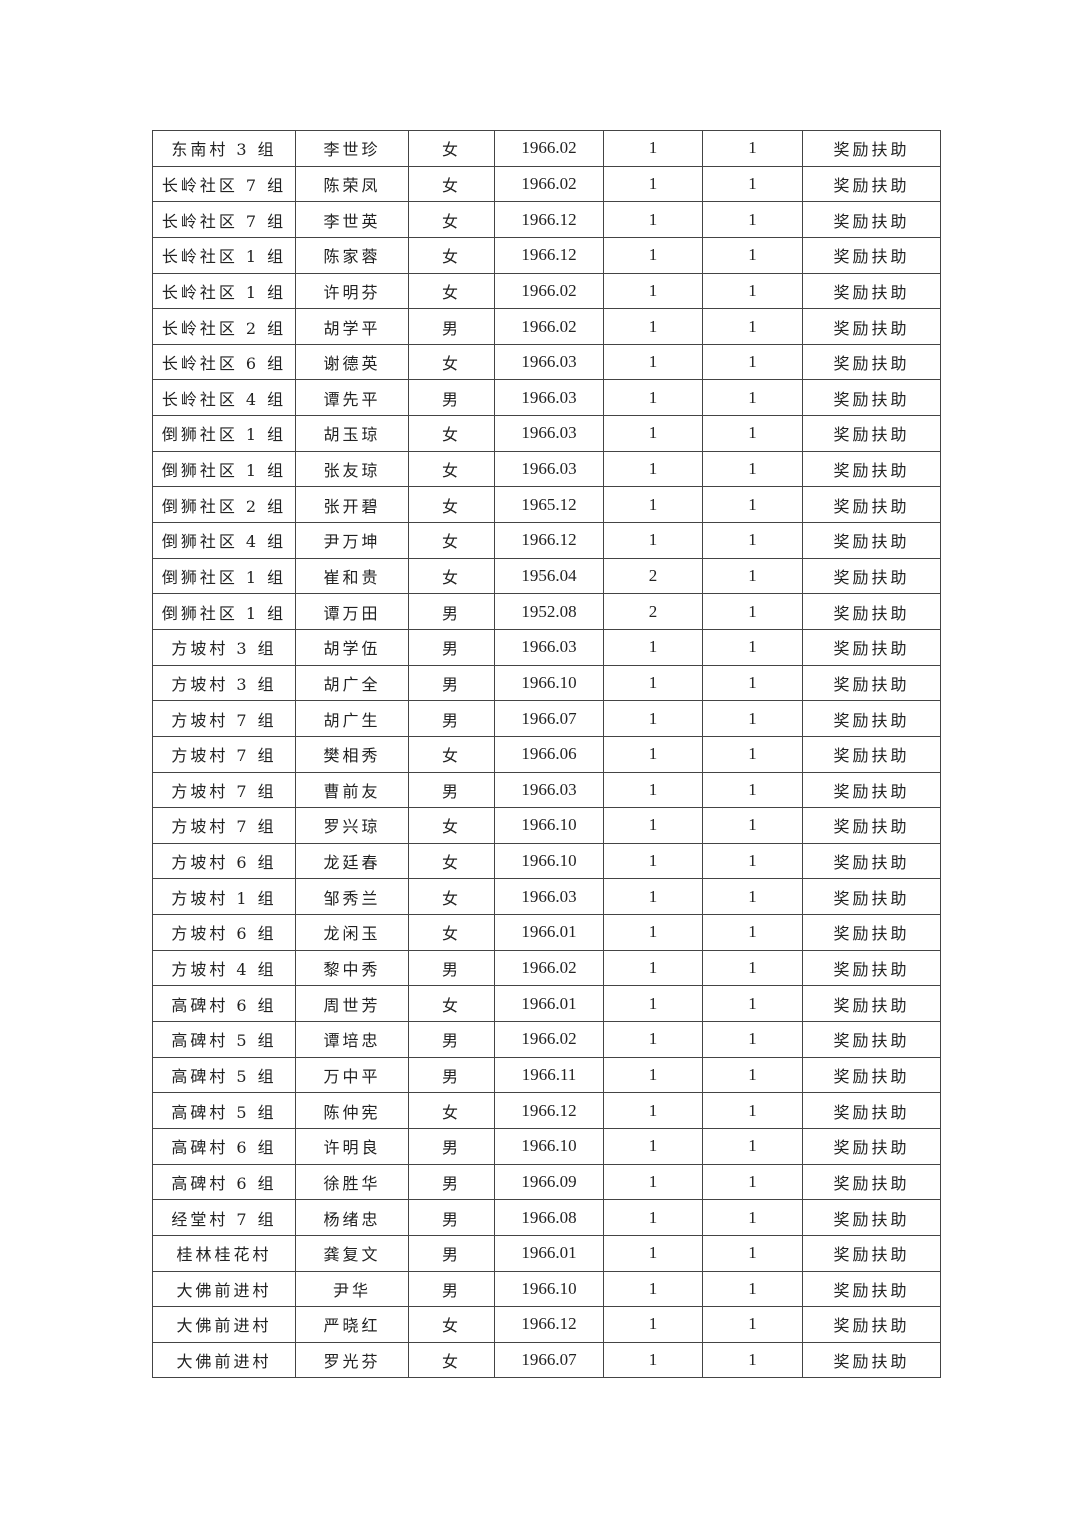  I want to click on name-cell: 谭先平, so click(352, 398).